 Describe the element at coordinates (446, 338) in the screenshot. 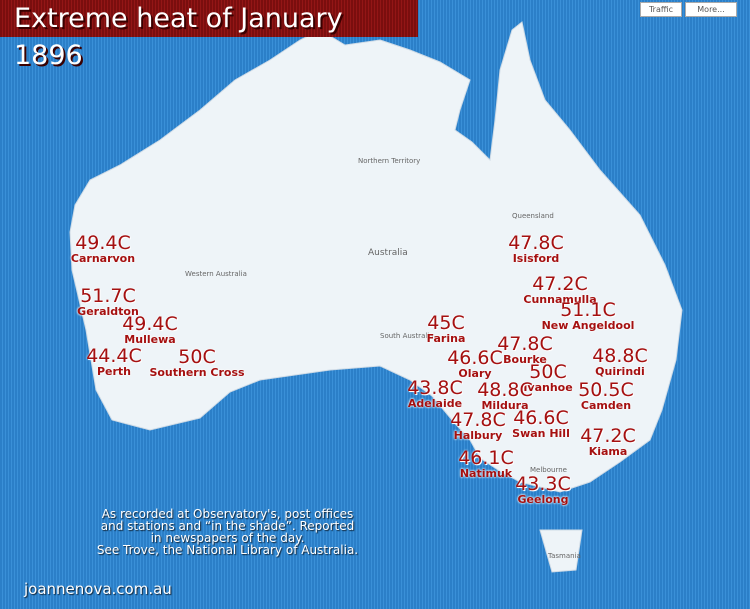

I see `place-name: Farina` at that location.